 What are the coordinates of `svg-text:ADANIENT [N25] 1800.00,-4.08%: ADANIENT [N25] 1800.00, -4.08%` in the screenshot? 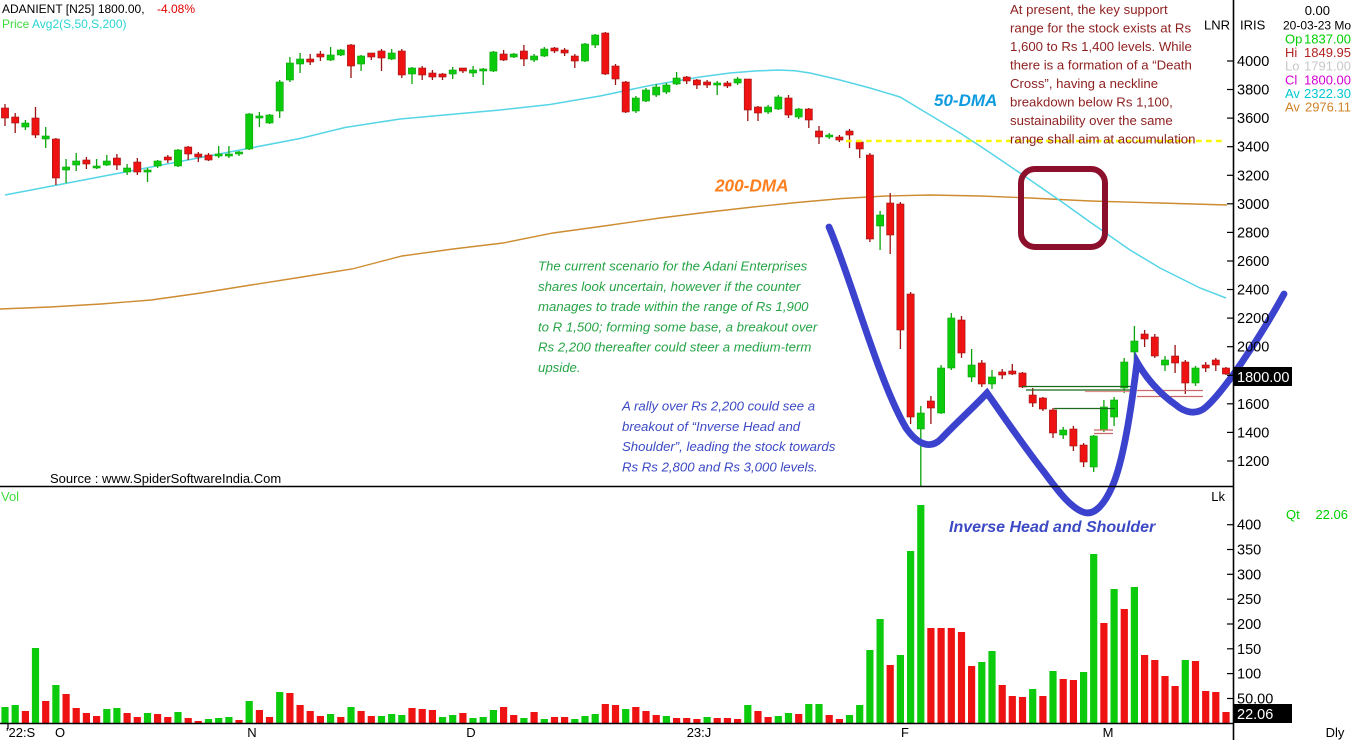 It's located at (98, 9).